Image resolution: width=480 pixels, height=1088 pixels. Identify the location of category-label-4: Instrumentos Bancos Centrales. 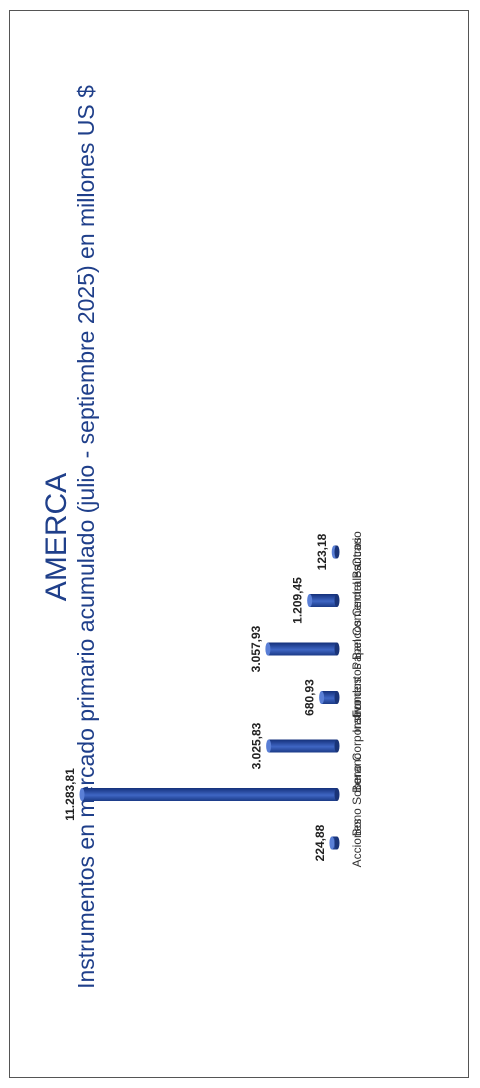
(357, 648).